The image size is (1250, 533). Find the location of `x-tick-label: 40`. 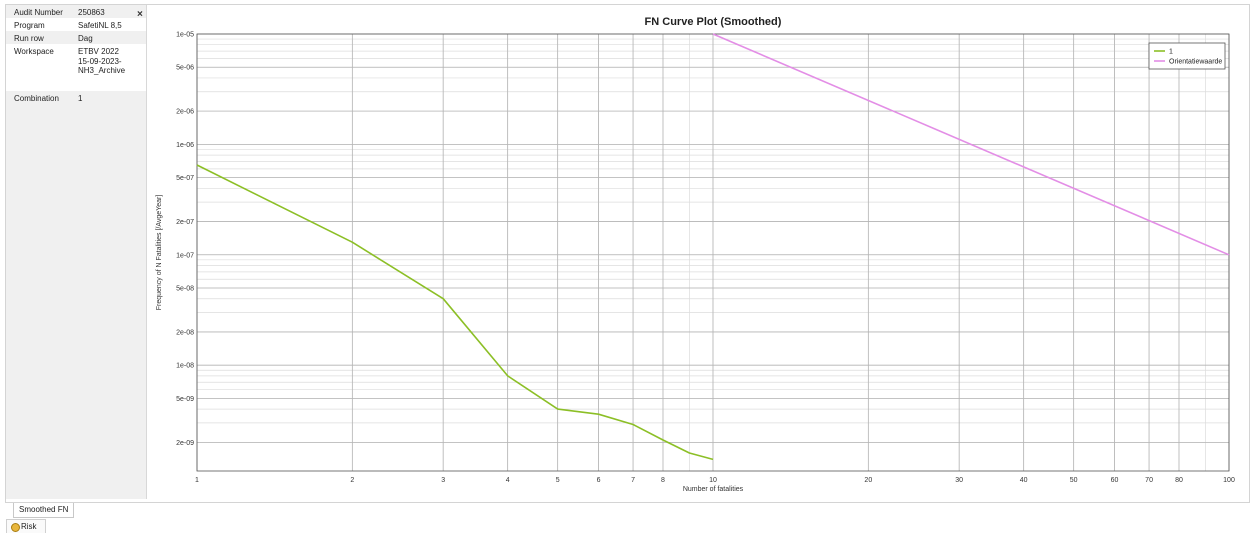

x-tick-label: 40 is located at coordinates (1024, 480).